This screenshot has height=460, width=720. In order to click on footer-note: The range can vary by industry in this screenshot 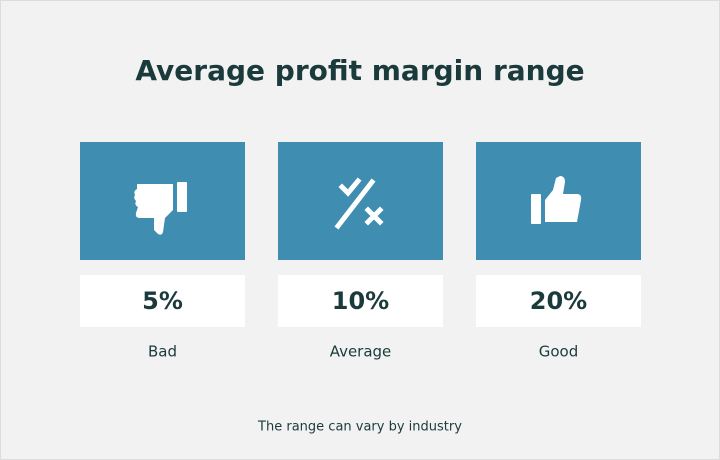, I will do `click(359, 427)`.